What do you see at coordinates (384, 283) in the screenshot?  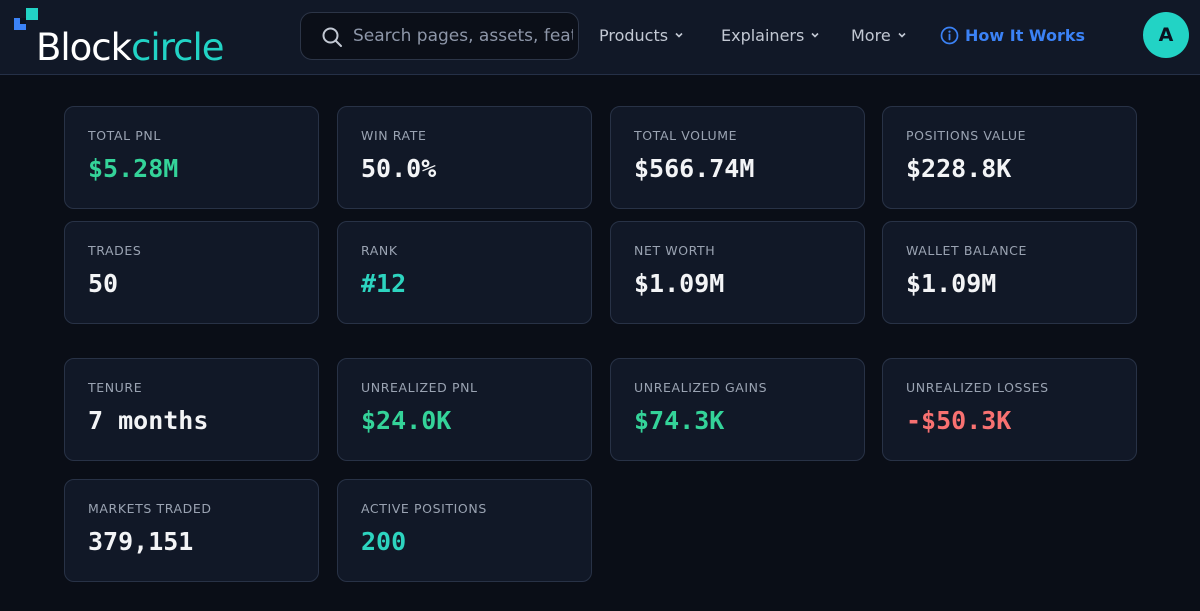 I see `stat-value: #12` at bounding box center [384, 283].